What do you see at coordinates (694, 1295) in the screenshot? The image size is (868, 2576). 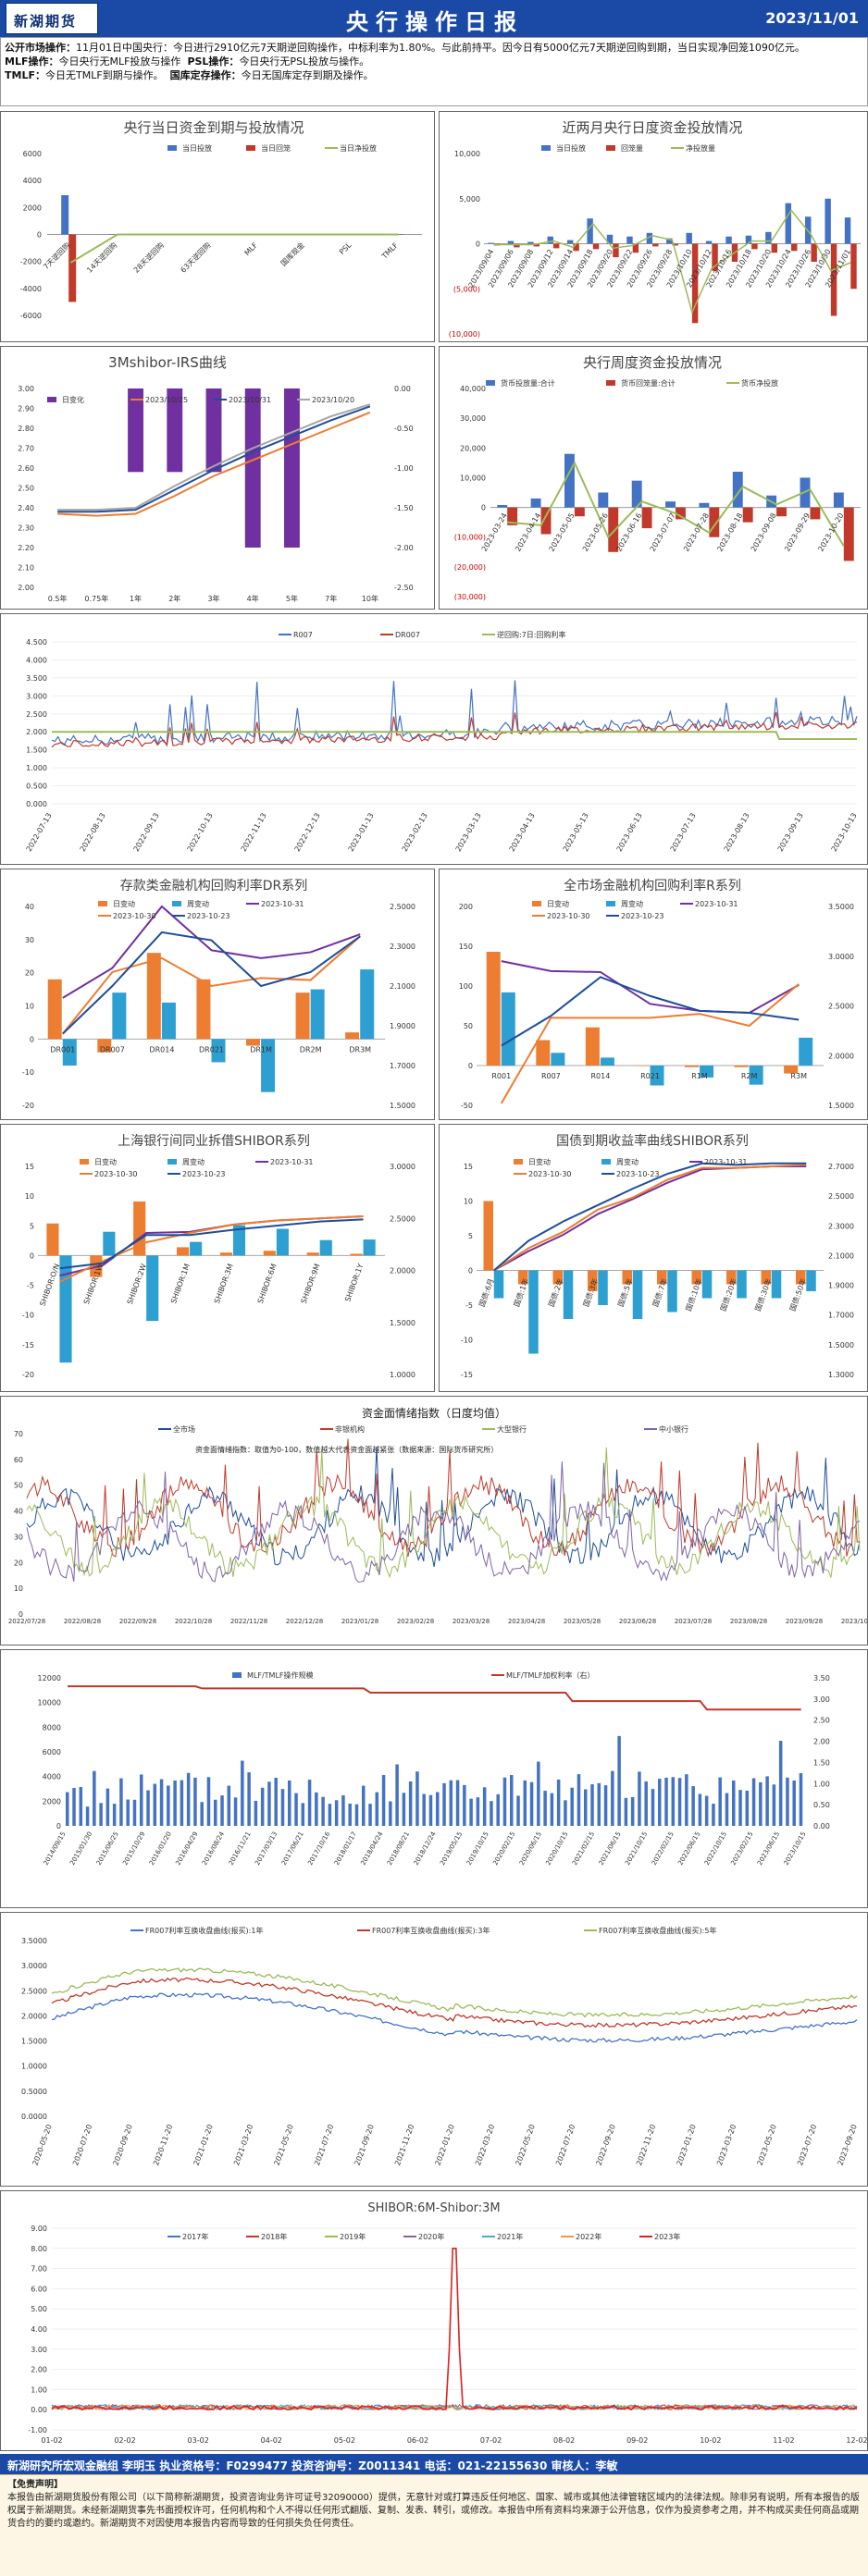 I see `x-tick-label: 国债:10年` at bounding box center [694, 1295].